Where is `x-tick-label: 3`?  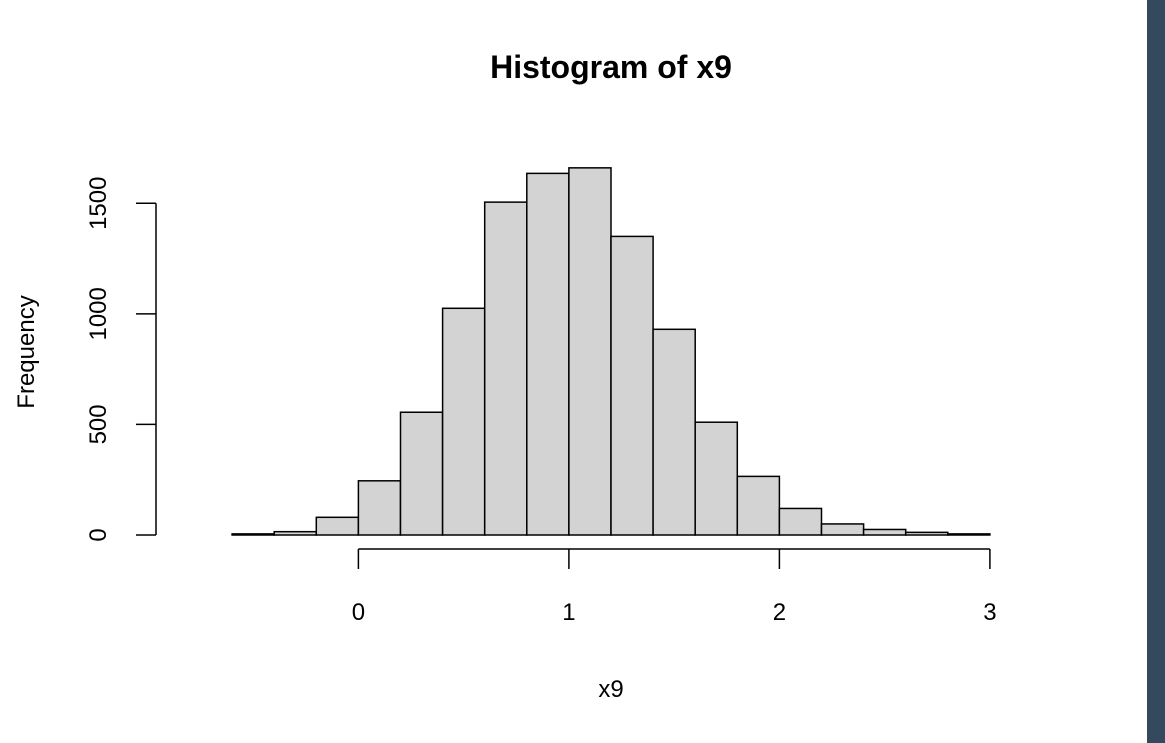
x-tick-label: 3 is located at coordinates (989, 612).